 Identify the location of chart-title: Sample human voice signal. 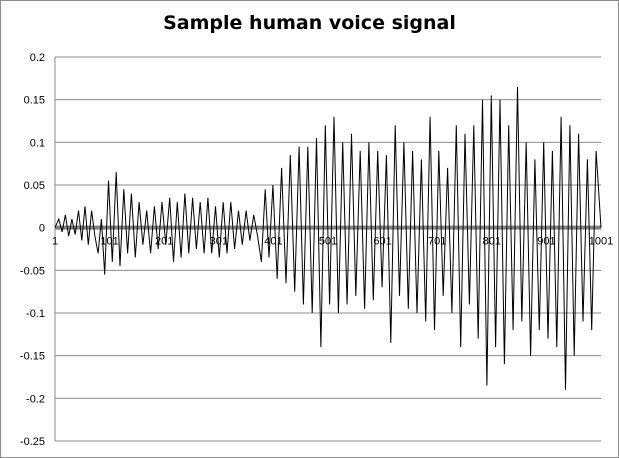
(309, 23).